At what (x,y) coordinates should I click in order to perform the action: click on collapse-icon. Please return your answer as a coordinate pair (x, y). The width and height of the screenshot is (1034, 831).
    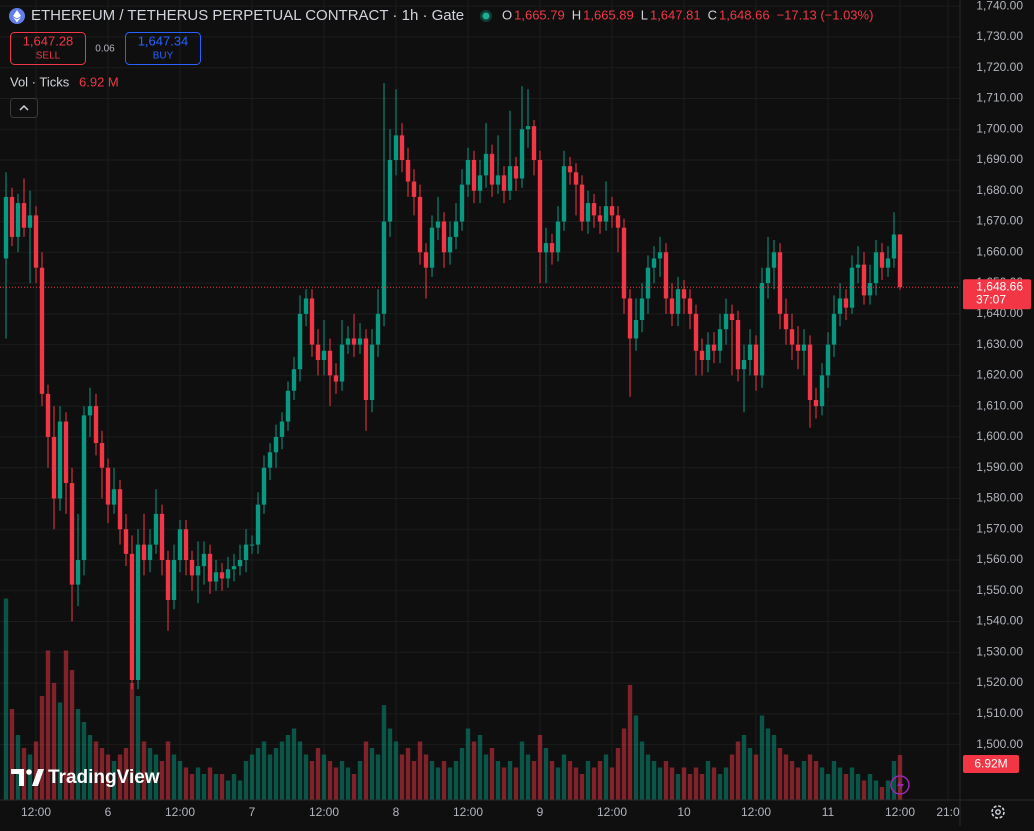
    Looking at the image, I should click on (24, 107).